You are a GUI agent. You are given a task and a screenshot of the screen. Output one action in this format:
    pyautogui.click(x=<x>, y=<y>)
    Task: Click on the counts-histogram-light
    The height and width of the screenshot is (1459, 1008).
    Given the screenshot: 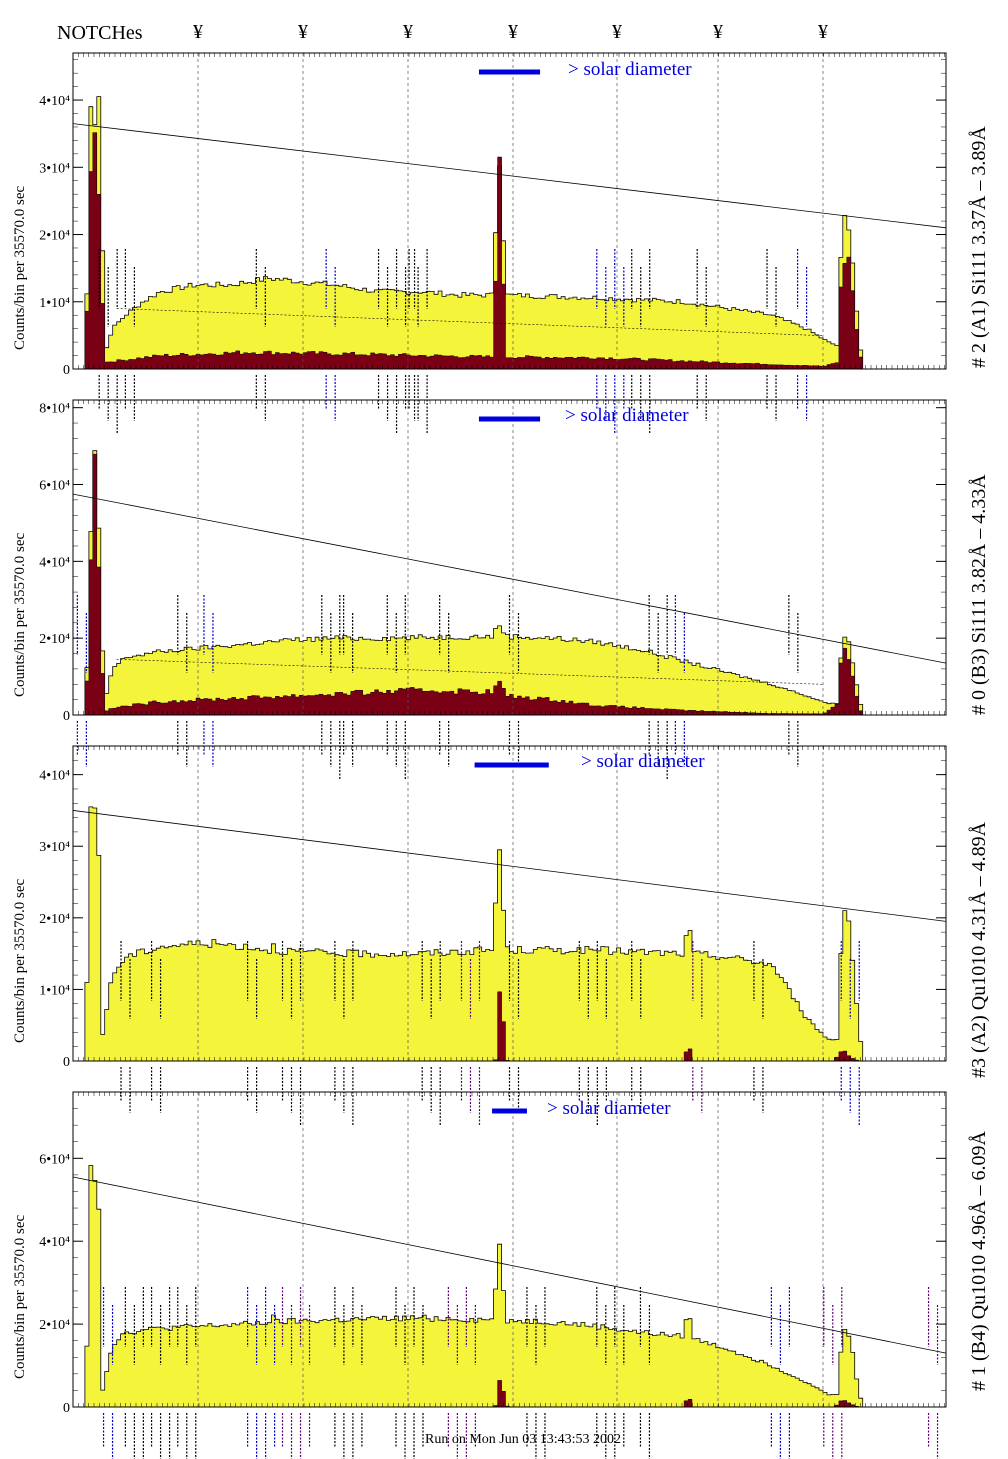 What is the action you would take?
    pyautogui.click(x=509, y=1286)
    